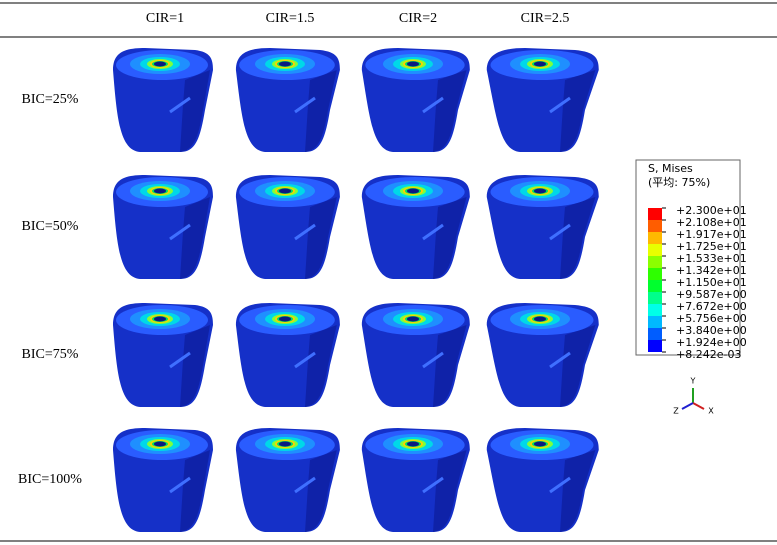 This screenshot has height=545, width=777. Describe the element at coordinates (50, 99) in the screenshot. I see `row-label: BIC=25%` at that location.